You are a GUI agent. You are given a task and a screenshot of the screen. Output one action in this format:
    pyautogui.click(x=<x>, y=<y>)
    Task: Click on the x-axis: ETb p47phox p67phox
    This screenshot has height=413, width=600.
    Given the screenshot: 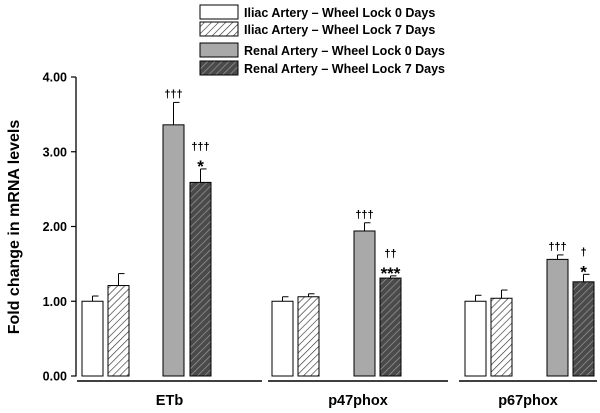 What is the action you would take?
    pyautogui.click(x=337, y=394)
    